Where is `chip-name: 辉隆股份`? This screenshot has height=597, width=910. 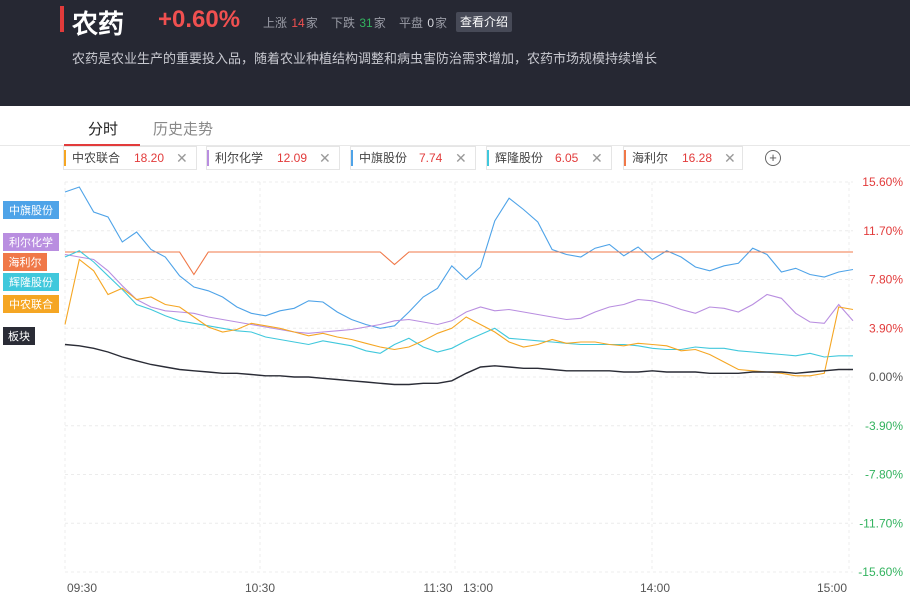 chip-name: 辉隆股份 is located at coordinates (519, 158).